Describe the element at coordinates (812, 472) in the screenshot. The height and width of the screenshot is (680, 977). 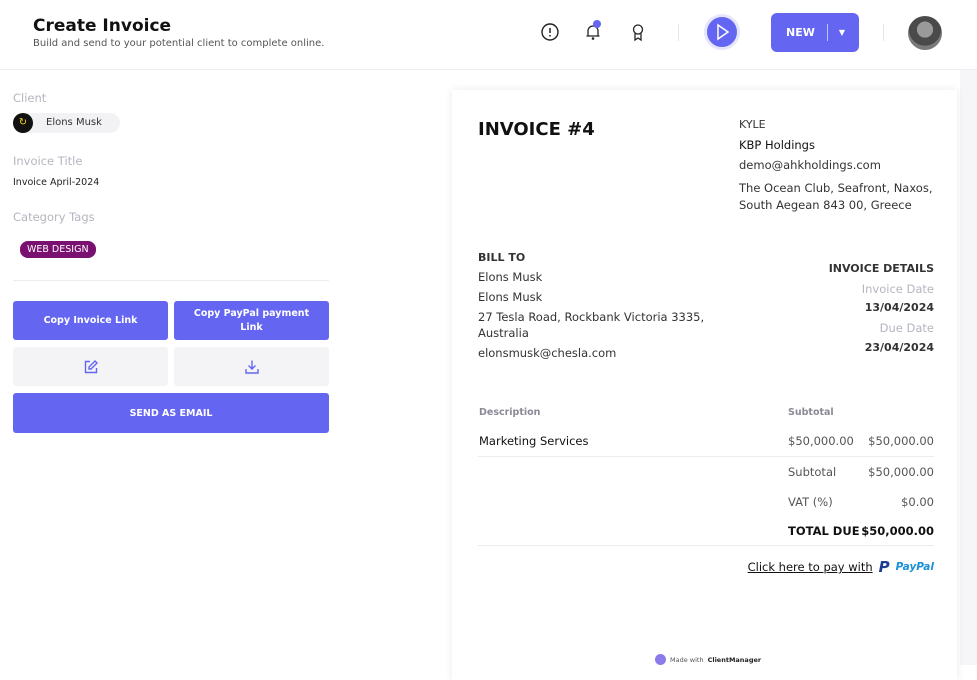
I see `subtotal-label: Subtotal` at that location.